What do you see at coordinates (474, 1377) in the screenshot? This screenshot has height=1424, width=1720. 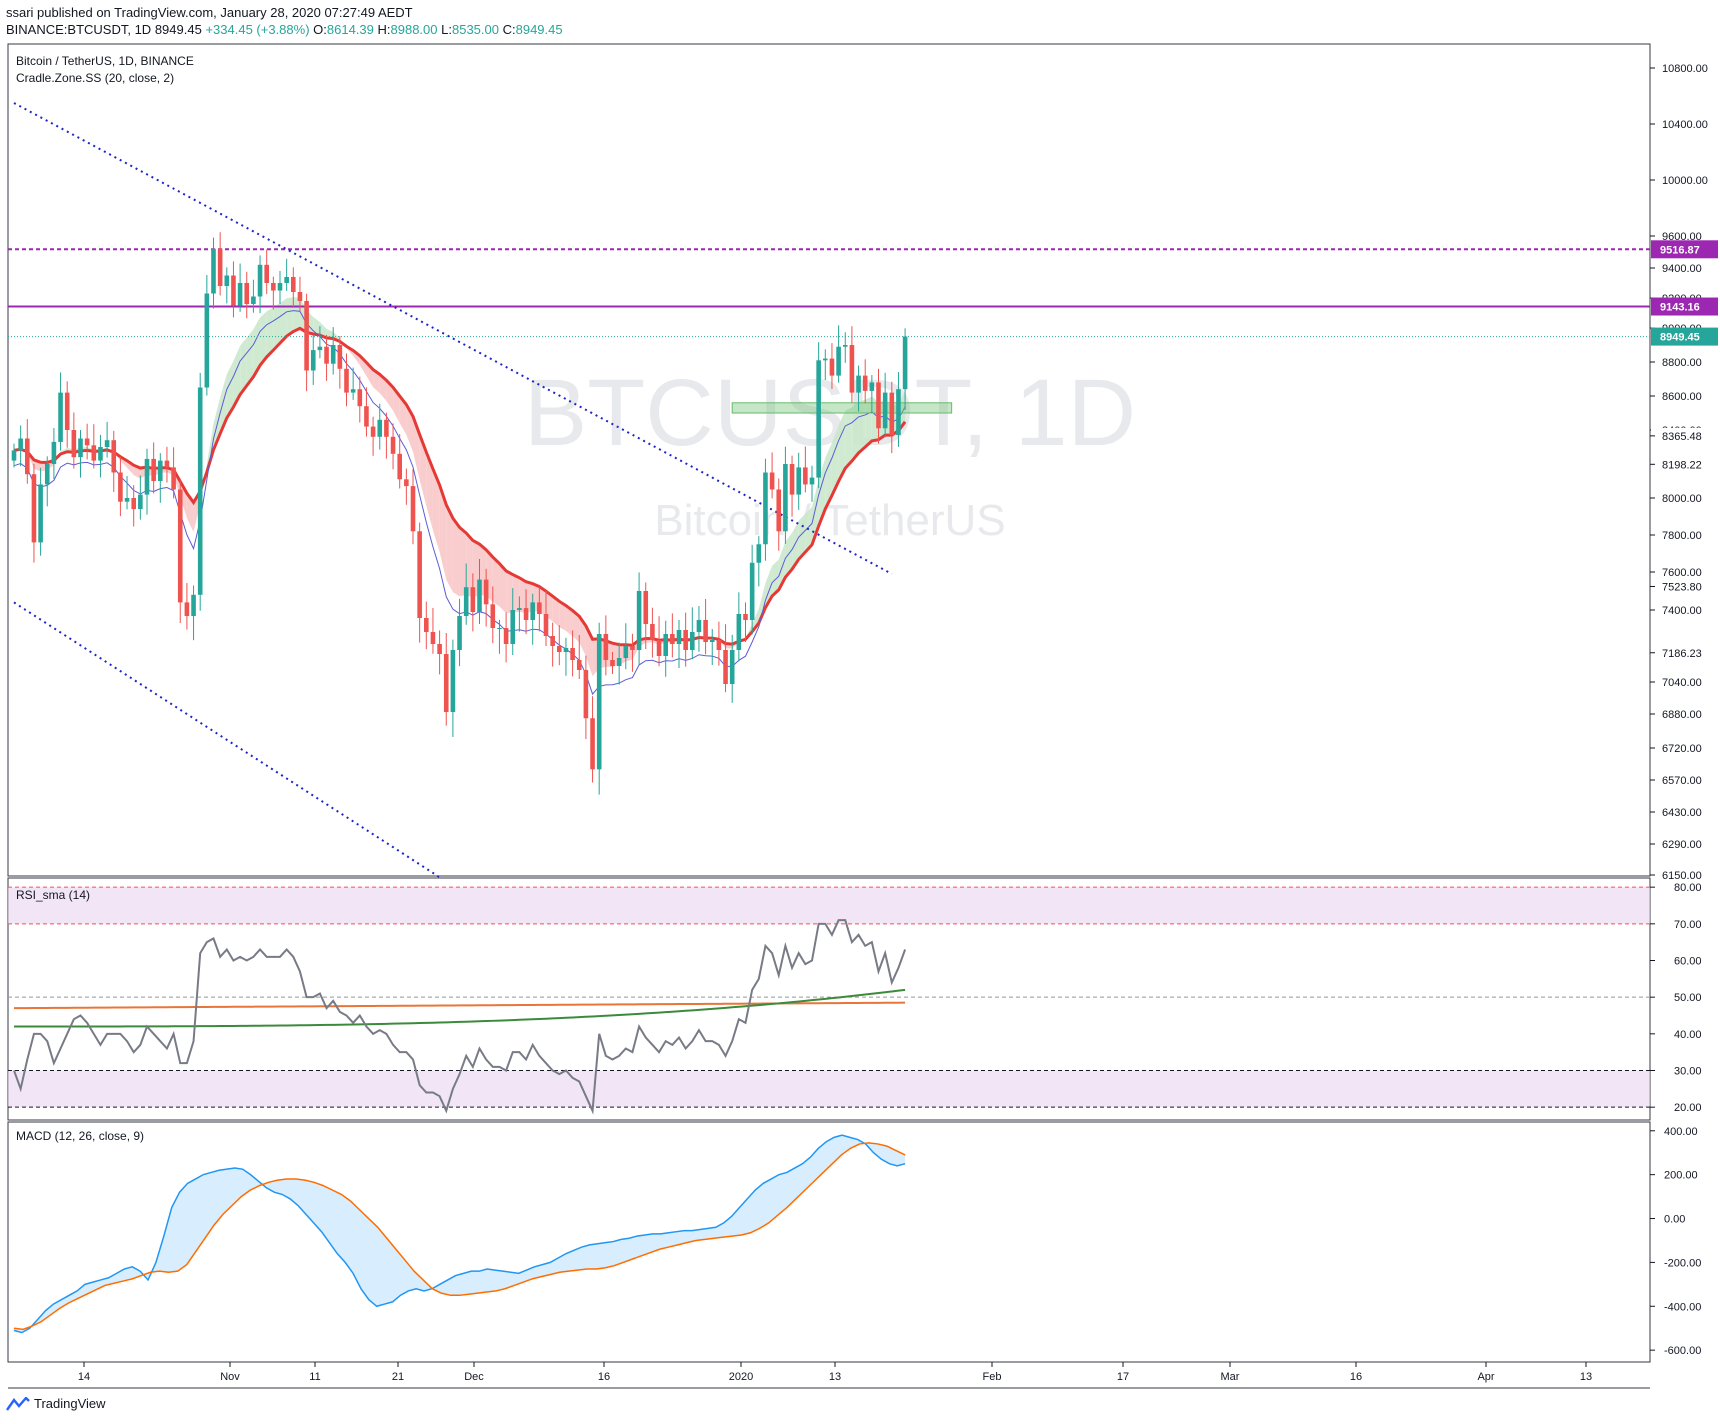 I see `time-tick-label: Dec` at bounding box center [474, 1377].